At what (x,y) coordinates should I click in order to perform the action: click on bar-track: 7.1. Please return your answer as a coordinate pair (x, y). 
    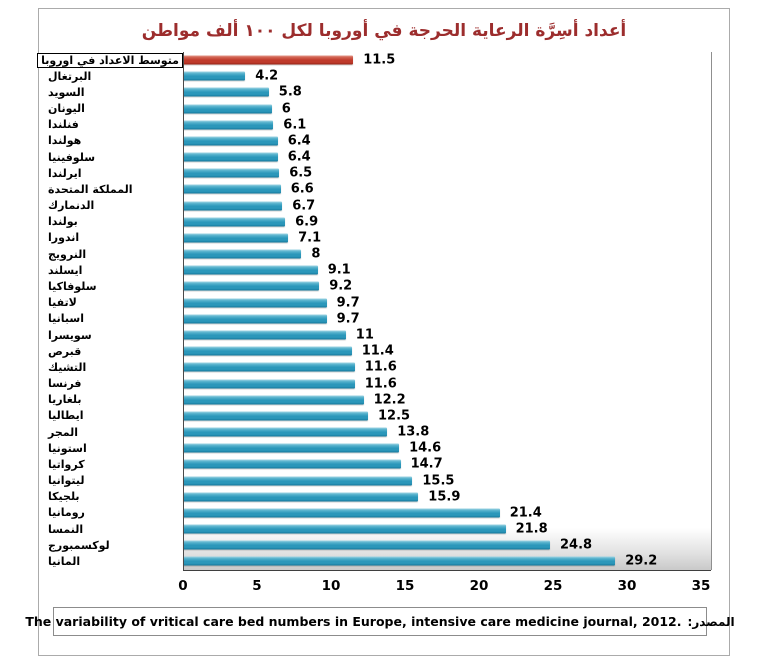
    Looking at the image, I should click on (456, 238).